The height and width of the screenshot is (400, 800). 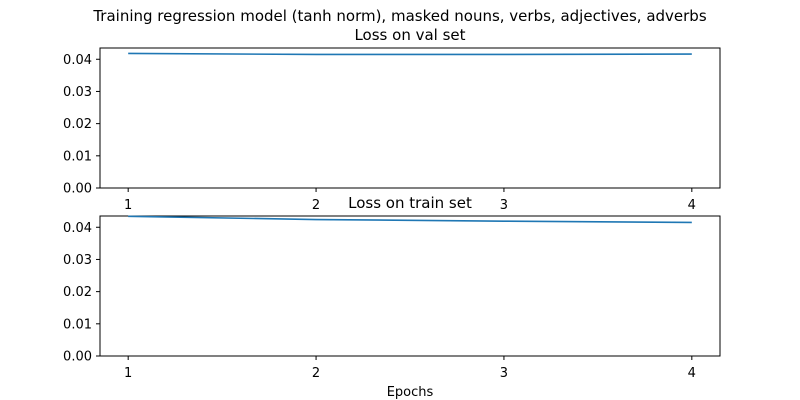 What do you see at coordinates (77, 156) in the screenshot?
I see `val-loss-ytick-label: 0.01` at bounding box center [77, 156].